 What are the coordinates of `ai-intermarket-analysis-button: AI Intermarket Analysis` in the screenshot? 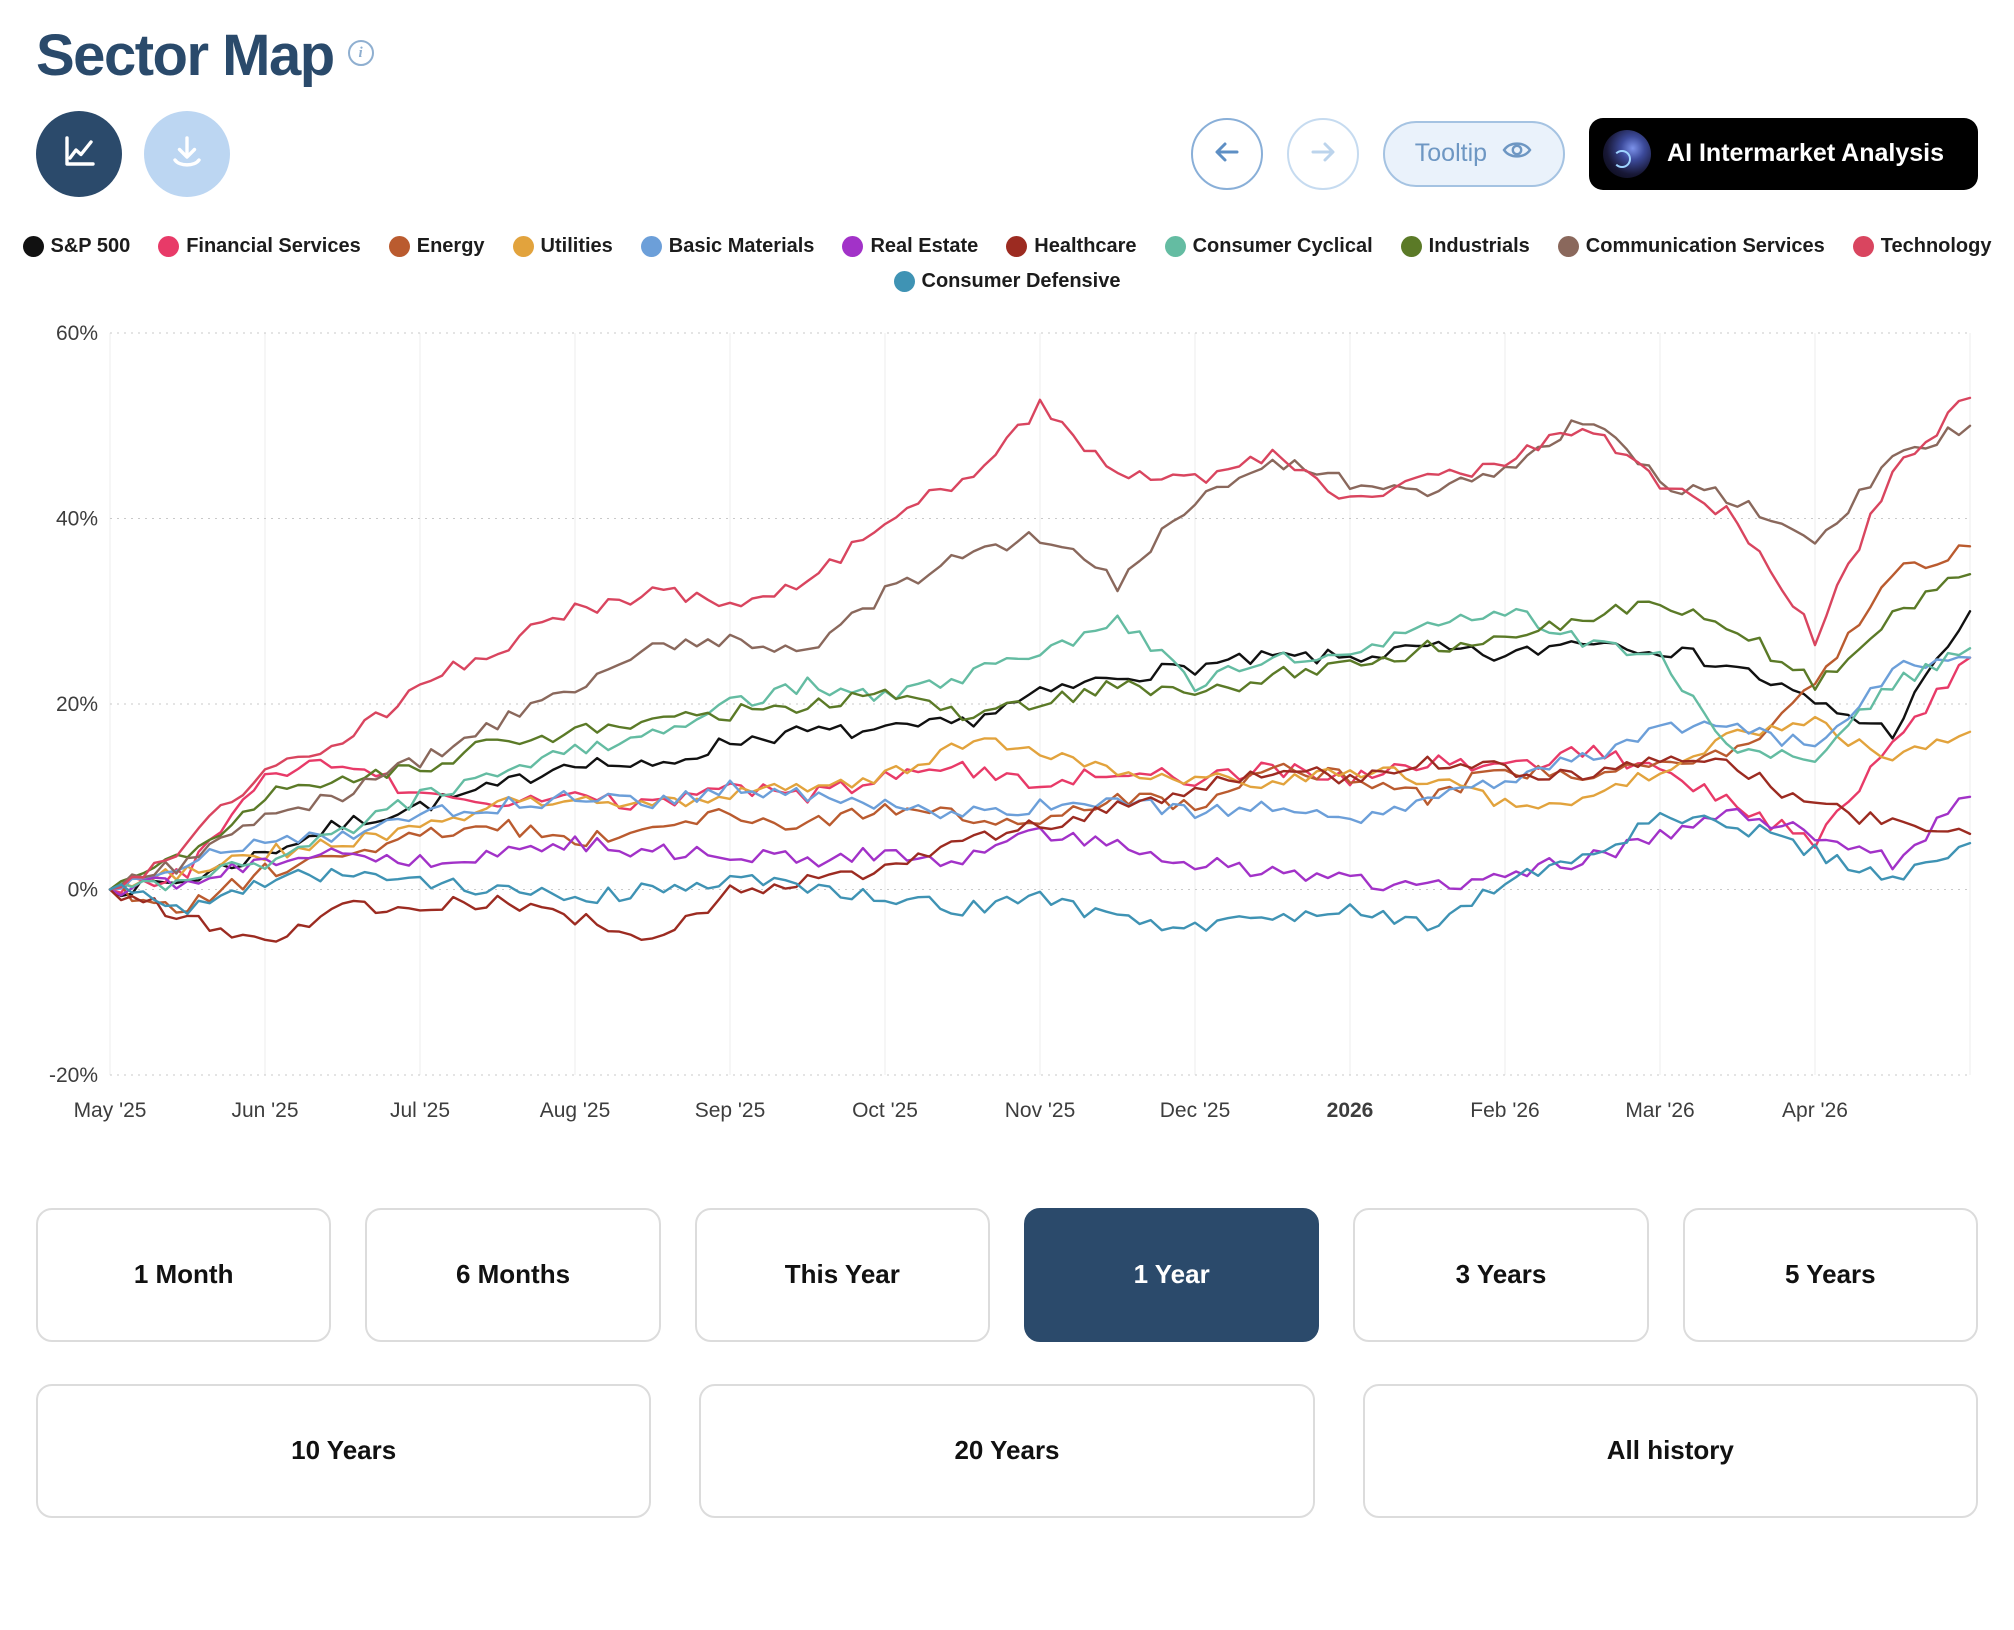 It's located at (1783, 153).